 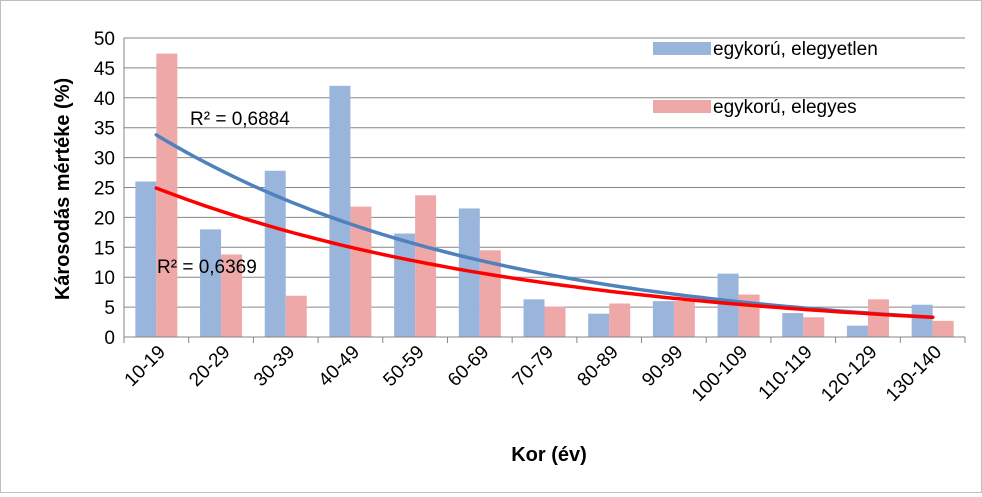 What do you see at coordinates (104, 99) in the screenshot?
I see `y-tick-label: 40` at bounding box center [104, 99].